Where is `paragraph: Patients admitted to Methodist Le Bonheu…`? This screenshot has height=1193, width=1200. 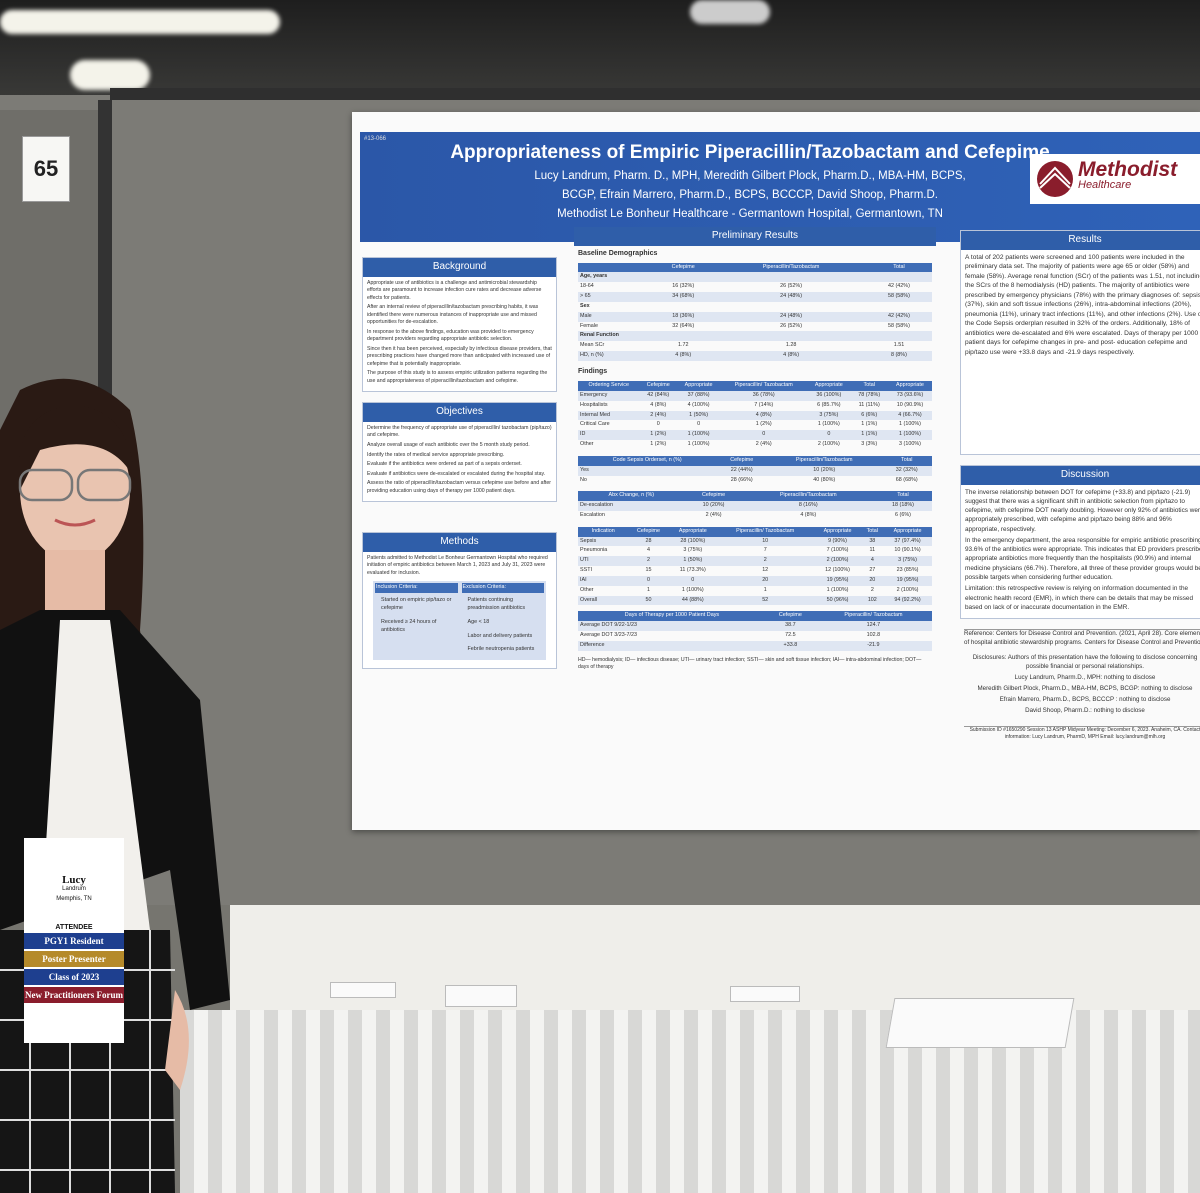
paragraph: Patients admitted to Methodist Le Bonheu… is located at coordinates (457, 565).